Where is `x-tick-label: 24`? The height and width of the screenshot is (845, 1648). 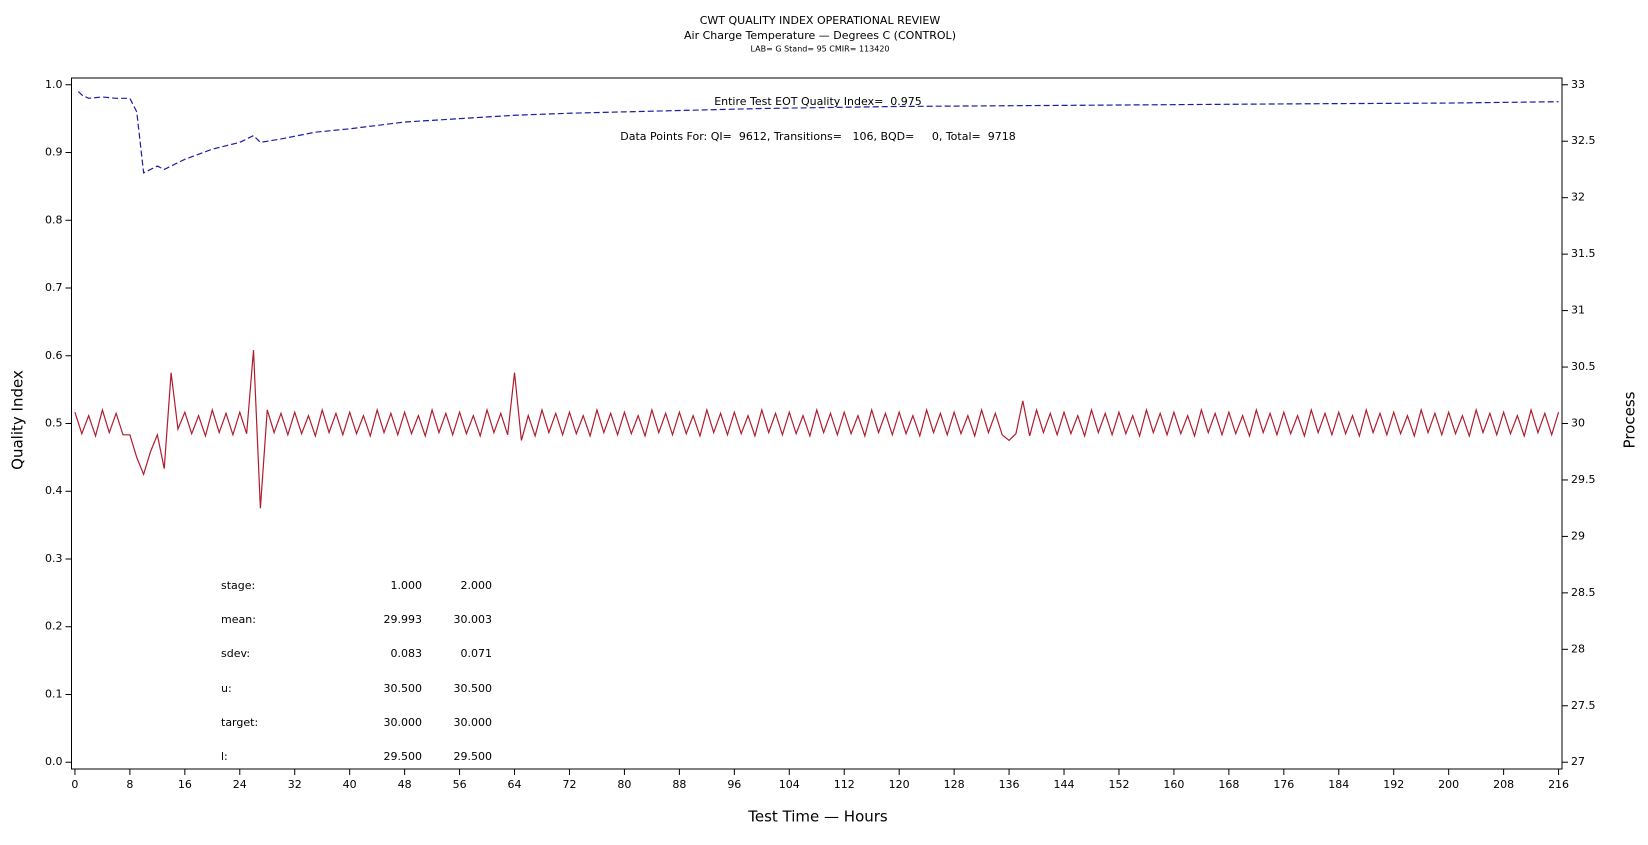 x-tick-label: 24 is located at coordinates (240, 784).